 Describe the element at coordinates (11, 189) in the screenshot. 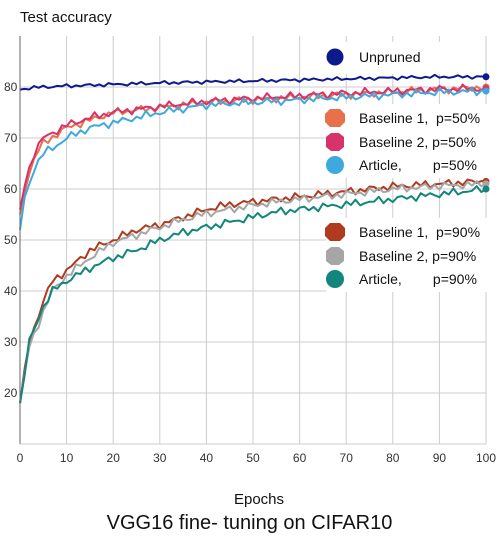

I see `y-tick-label: 60` at that location.